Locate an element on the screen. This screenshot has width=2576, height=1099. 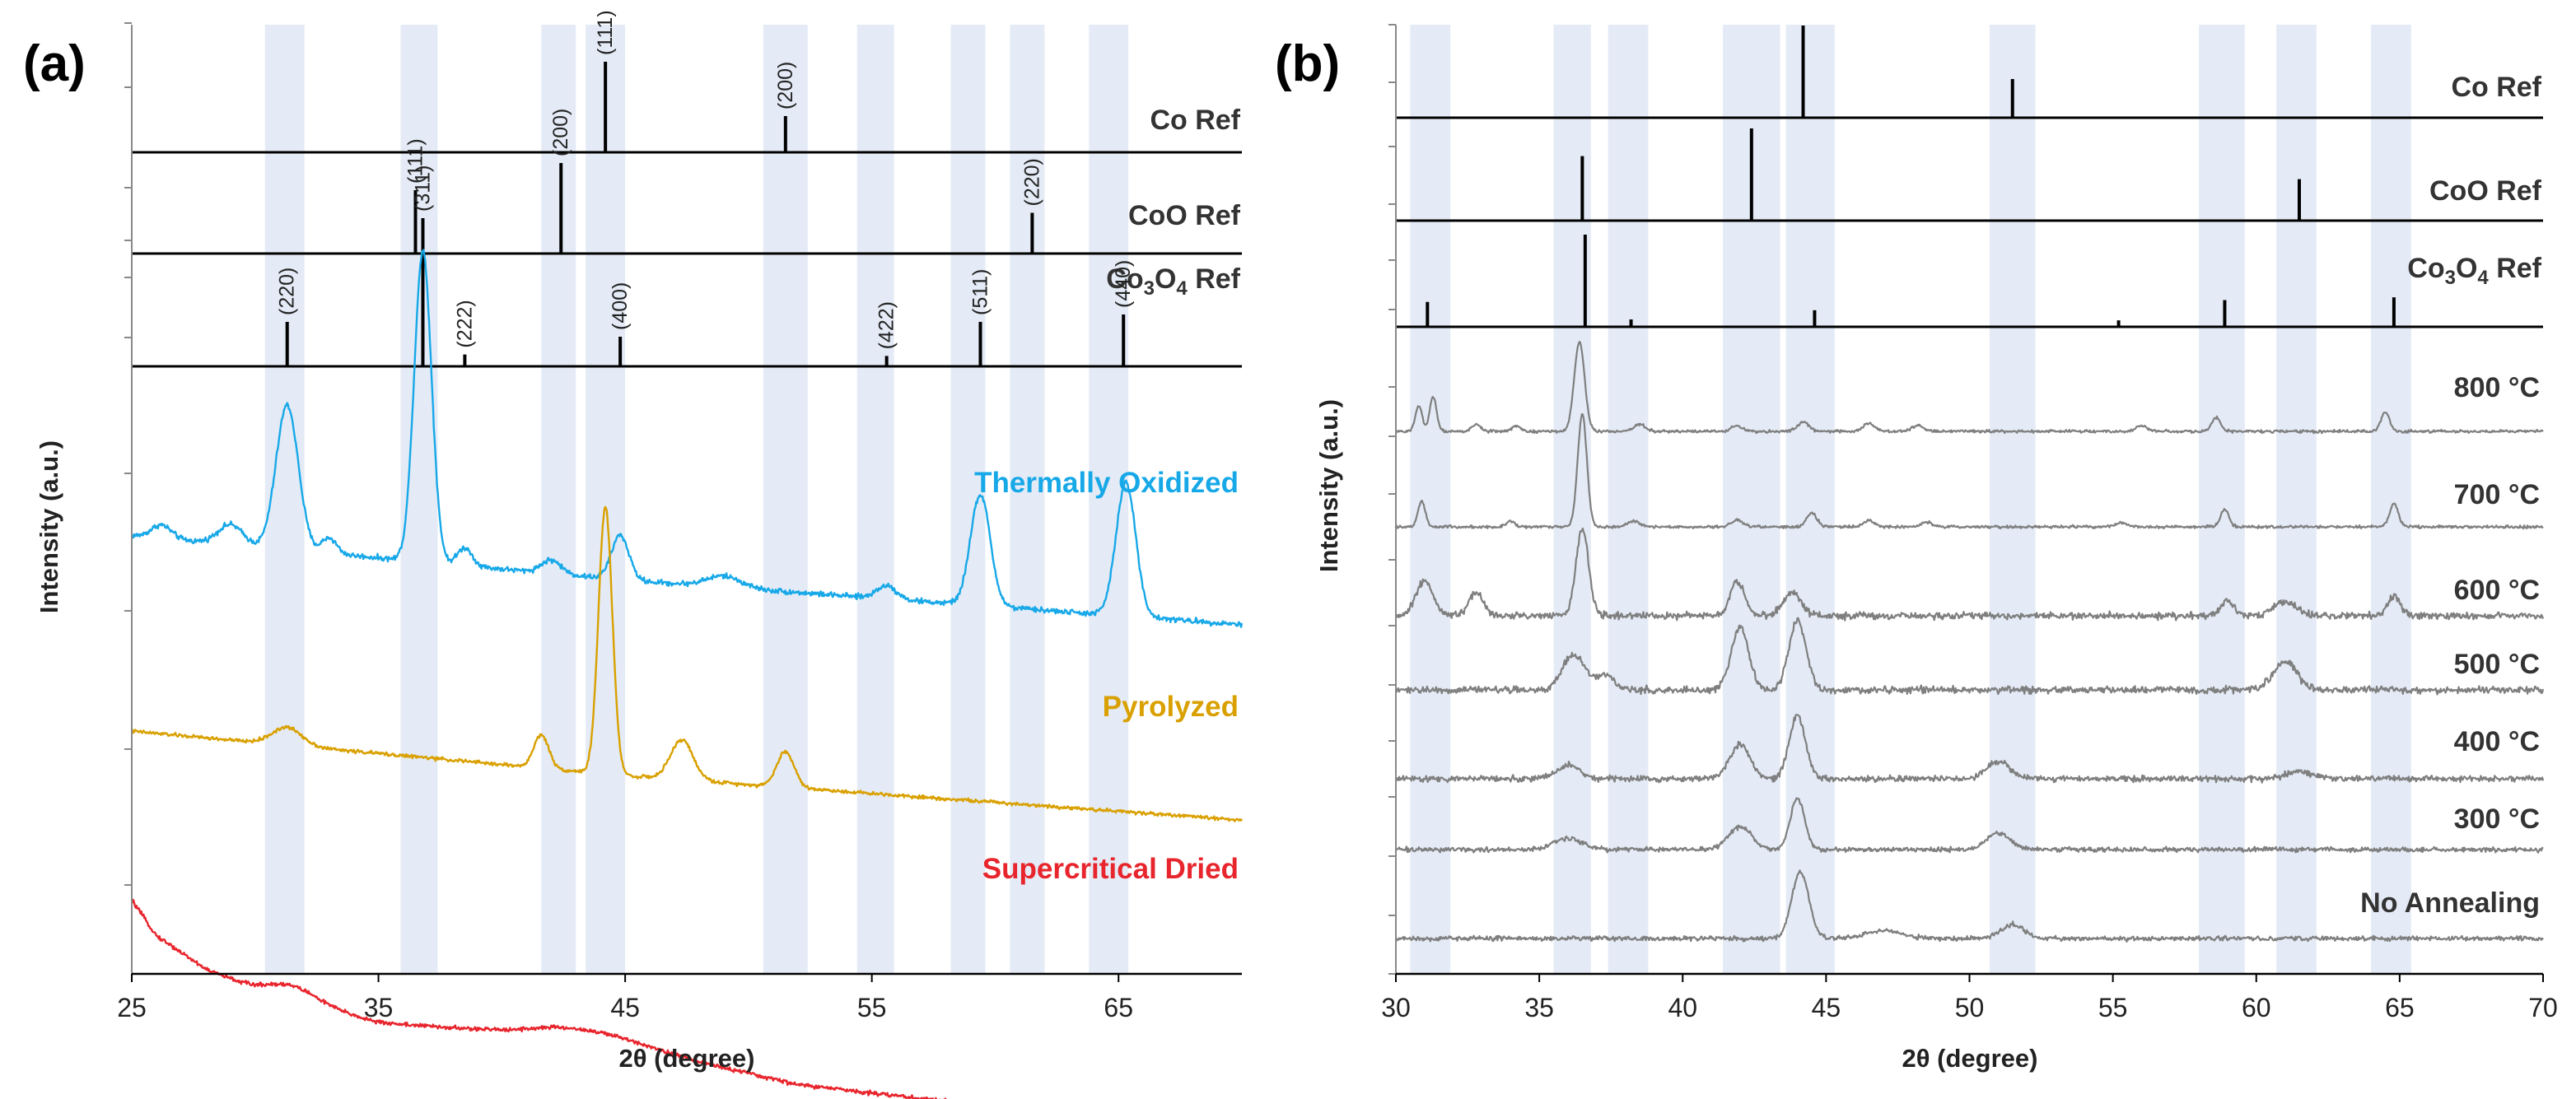
miller-index-label: (511) is located at coordinates (980, 291).